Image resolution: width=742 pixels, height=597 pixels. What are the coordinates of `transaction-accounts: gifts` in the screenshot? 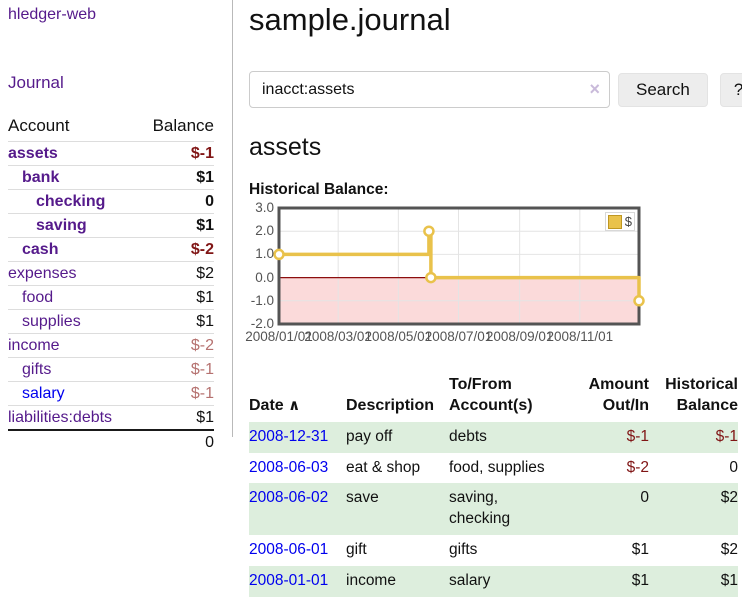 It's located at (463, 550).